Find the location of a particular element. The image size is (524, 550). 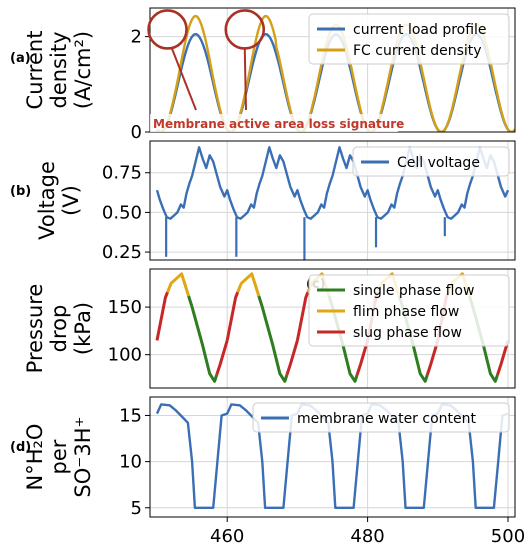

y-tick-label: 0.75 is located at coordinates (122, 173).